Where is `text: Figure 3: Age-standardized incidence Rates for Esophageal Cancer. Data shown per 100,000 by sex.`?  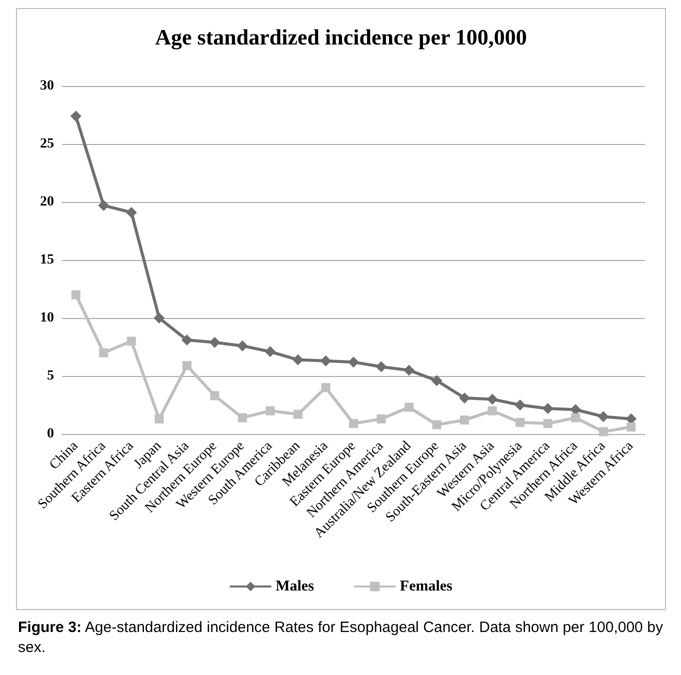 text: Figure 3: Age-standardized incidence Rates for Esophageal Cancer. Data shown per 100,000 by sex. is located at coordinates (340, 637).